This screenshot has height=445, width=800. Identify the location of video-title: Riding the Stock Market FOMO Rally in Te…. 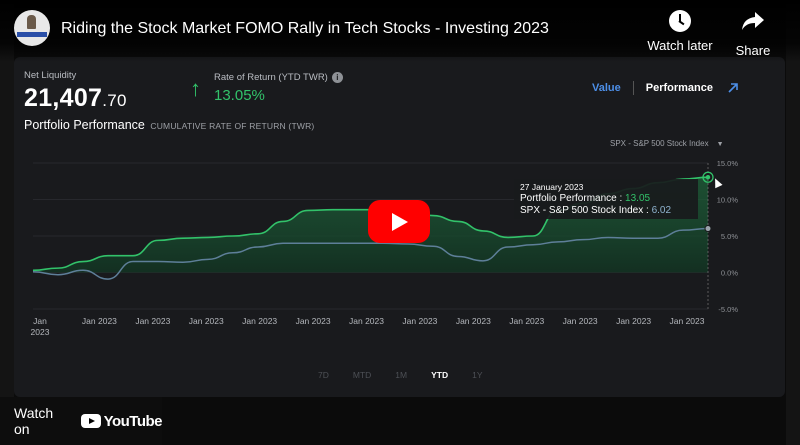
(305, 28).